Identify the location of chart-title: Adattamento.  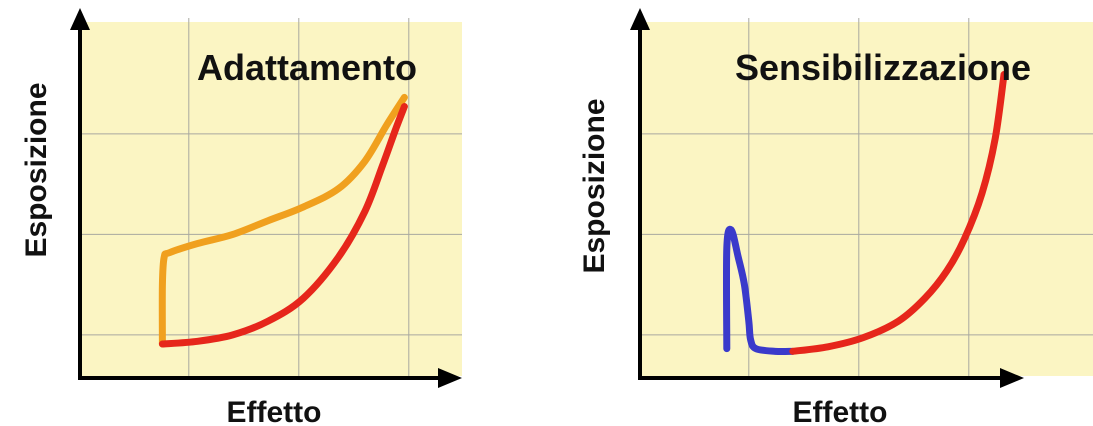
(307, 67).